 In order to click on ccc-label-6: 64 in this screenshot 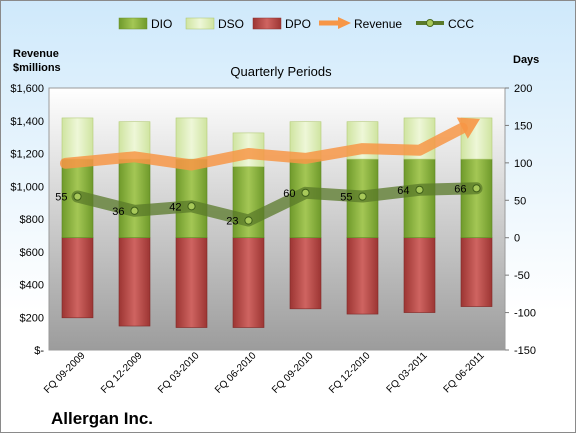, I will do `click(403, 191)`.